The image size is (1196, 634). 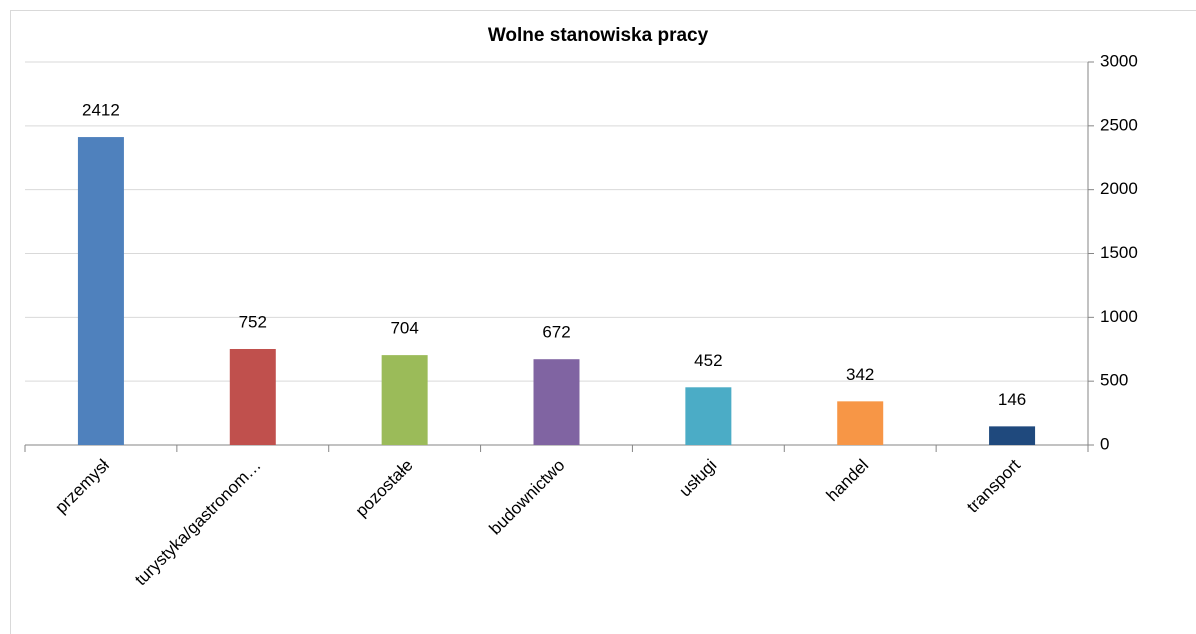 What do you see at coordinates (1119, 60) in the screenshot?
I see `y-tick-label: 3000` at bounding box center [1119, 60].